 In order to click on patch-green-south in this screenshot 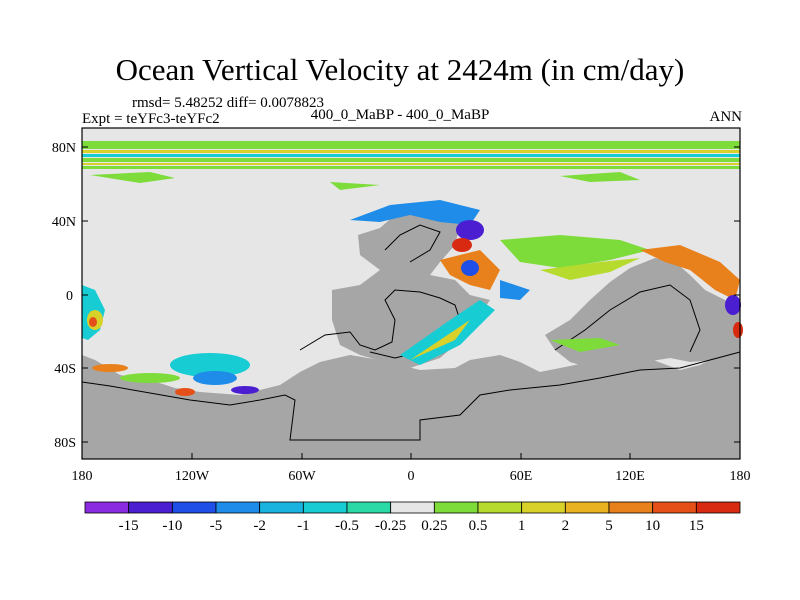, I will do `click(150, 378)`.